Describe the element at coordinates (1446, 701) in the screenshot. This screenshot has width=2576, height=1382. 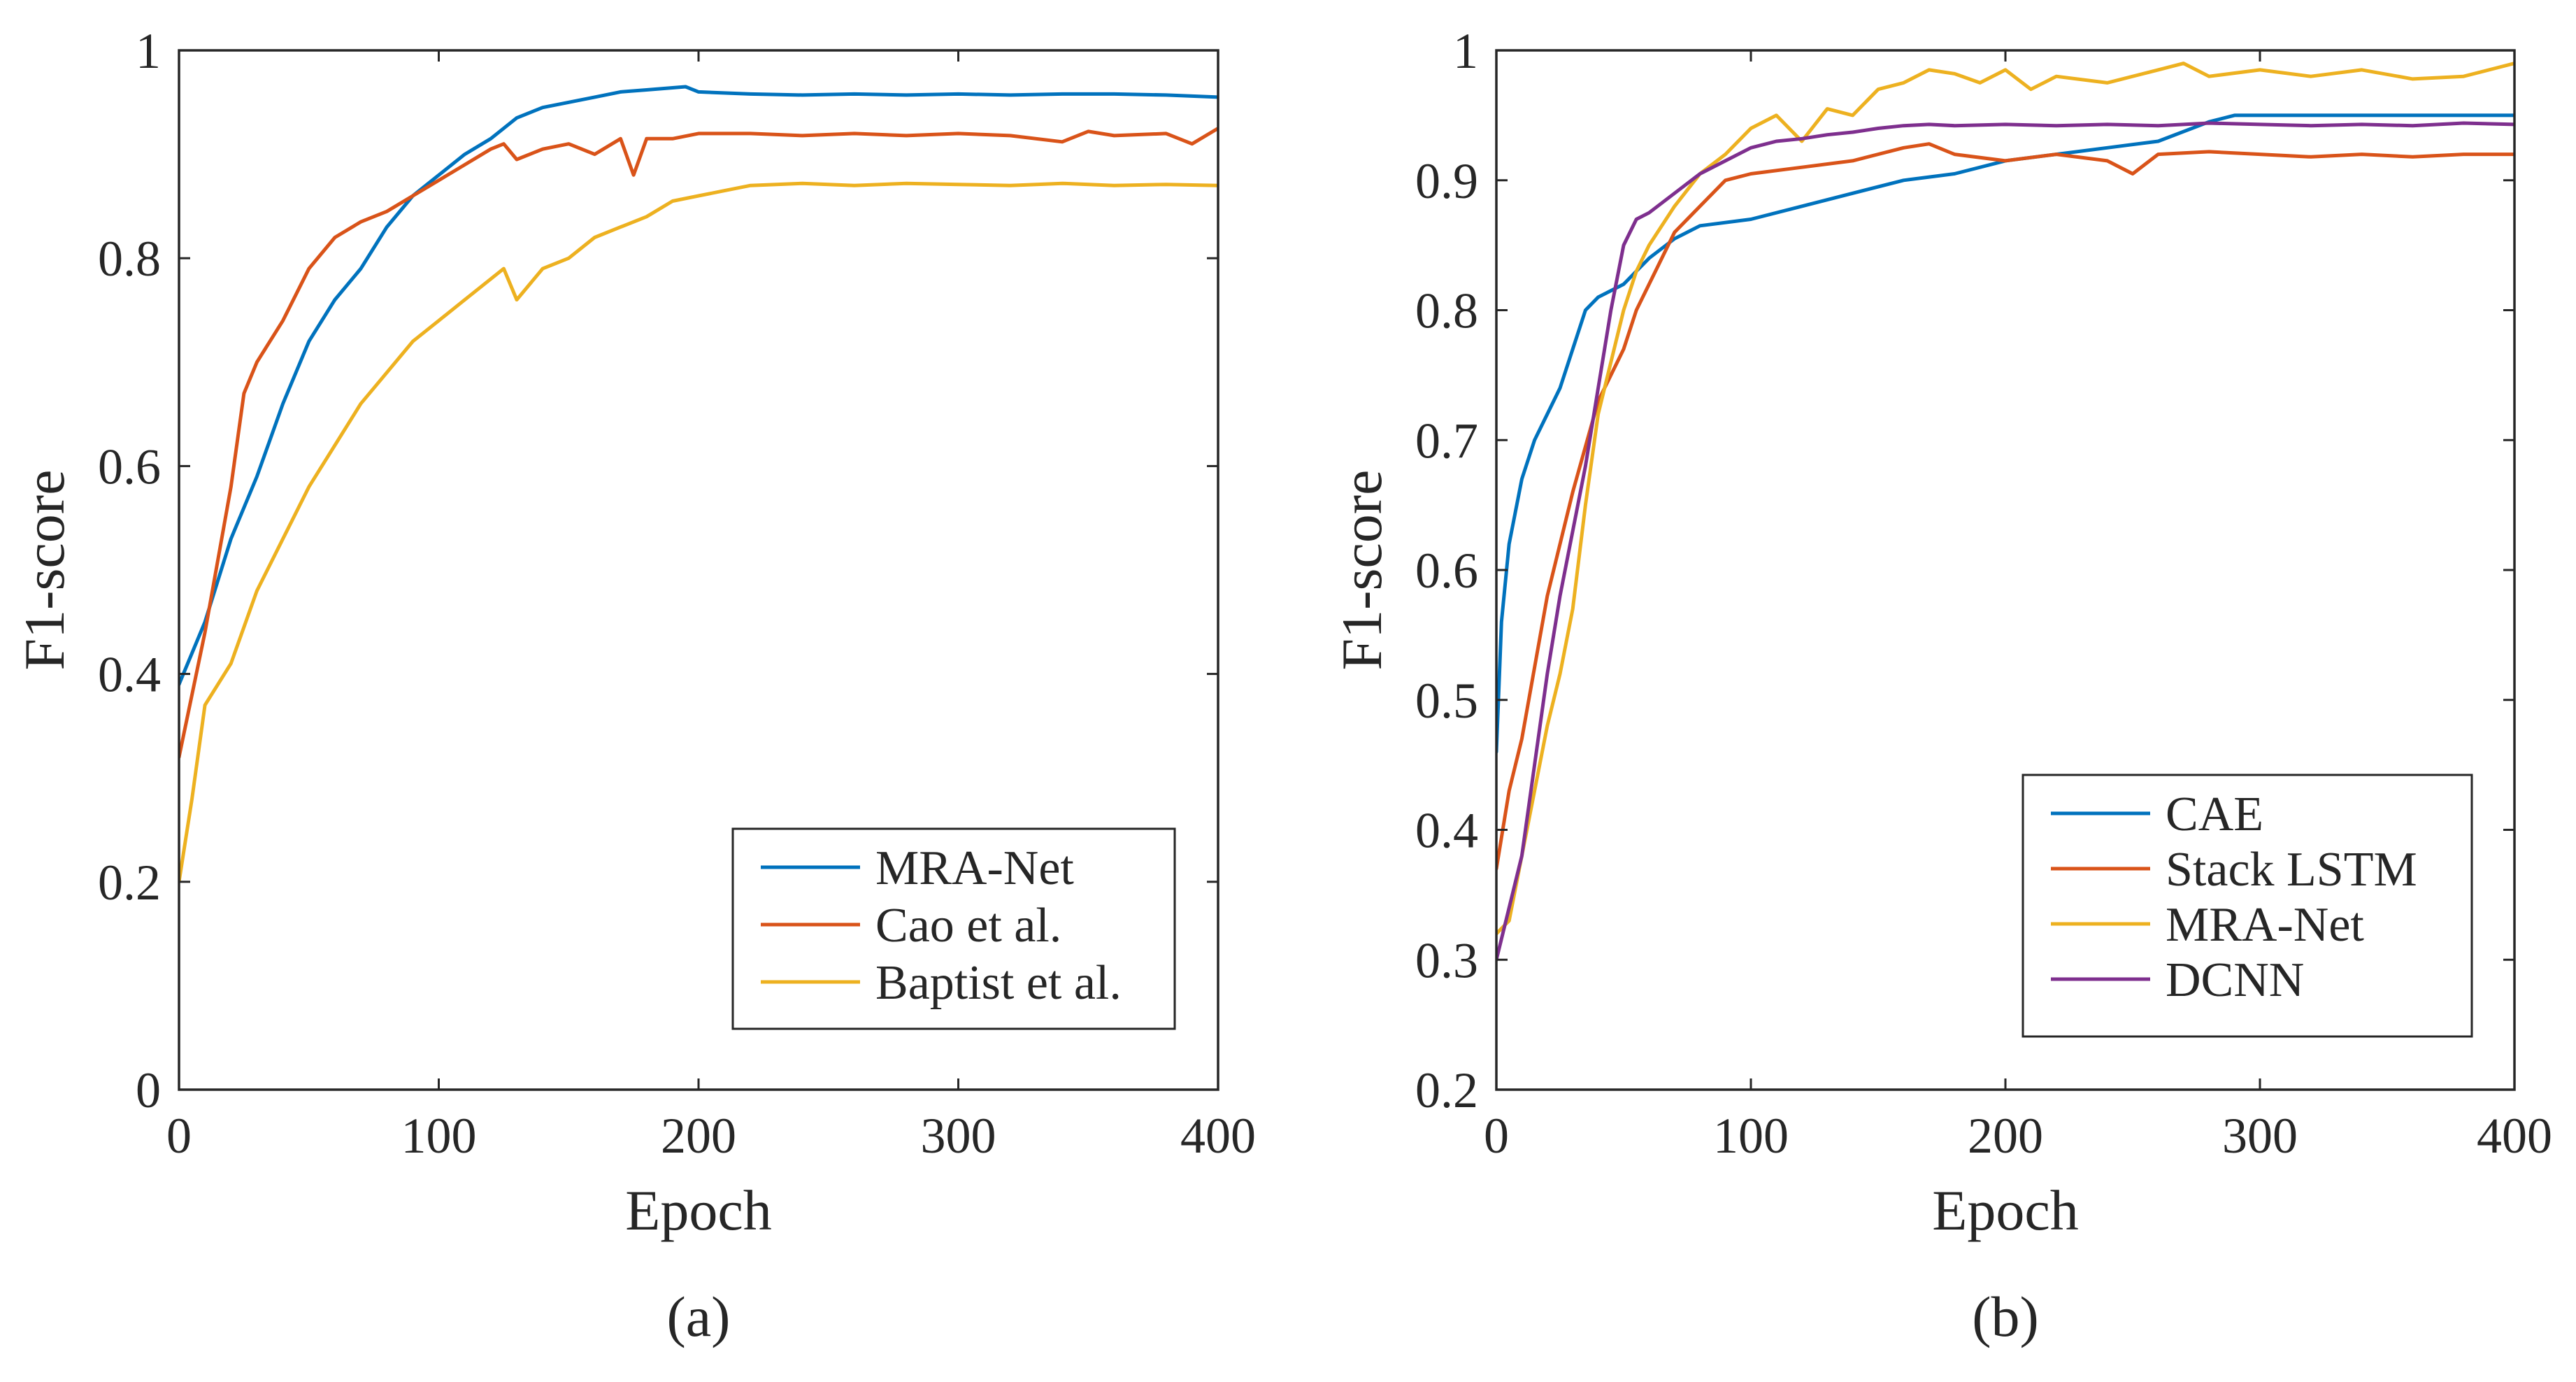
I see `y-tick-label: 0.5` at that location.